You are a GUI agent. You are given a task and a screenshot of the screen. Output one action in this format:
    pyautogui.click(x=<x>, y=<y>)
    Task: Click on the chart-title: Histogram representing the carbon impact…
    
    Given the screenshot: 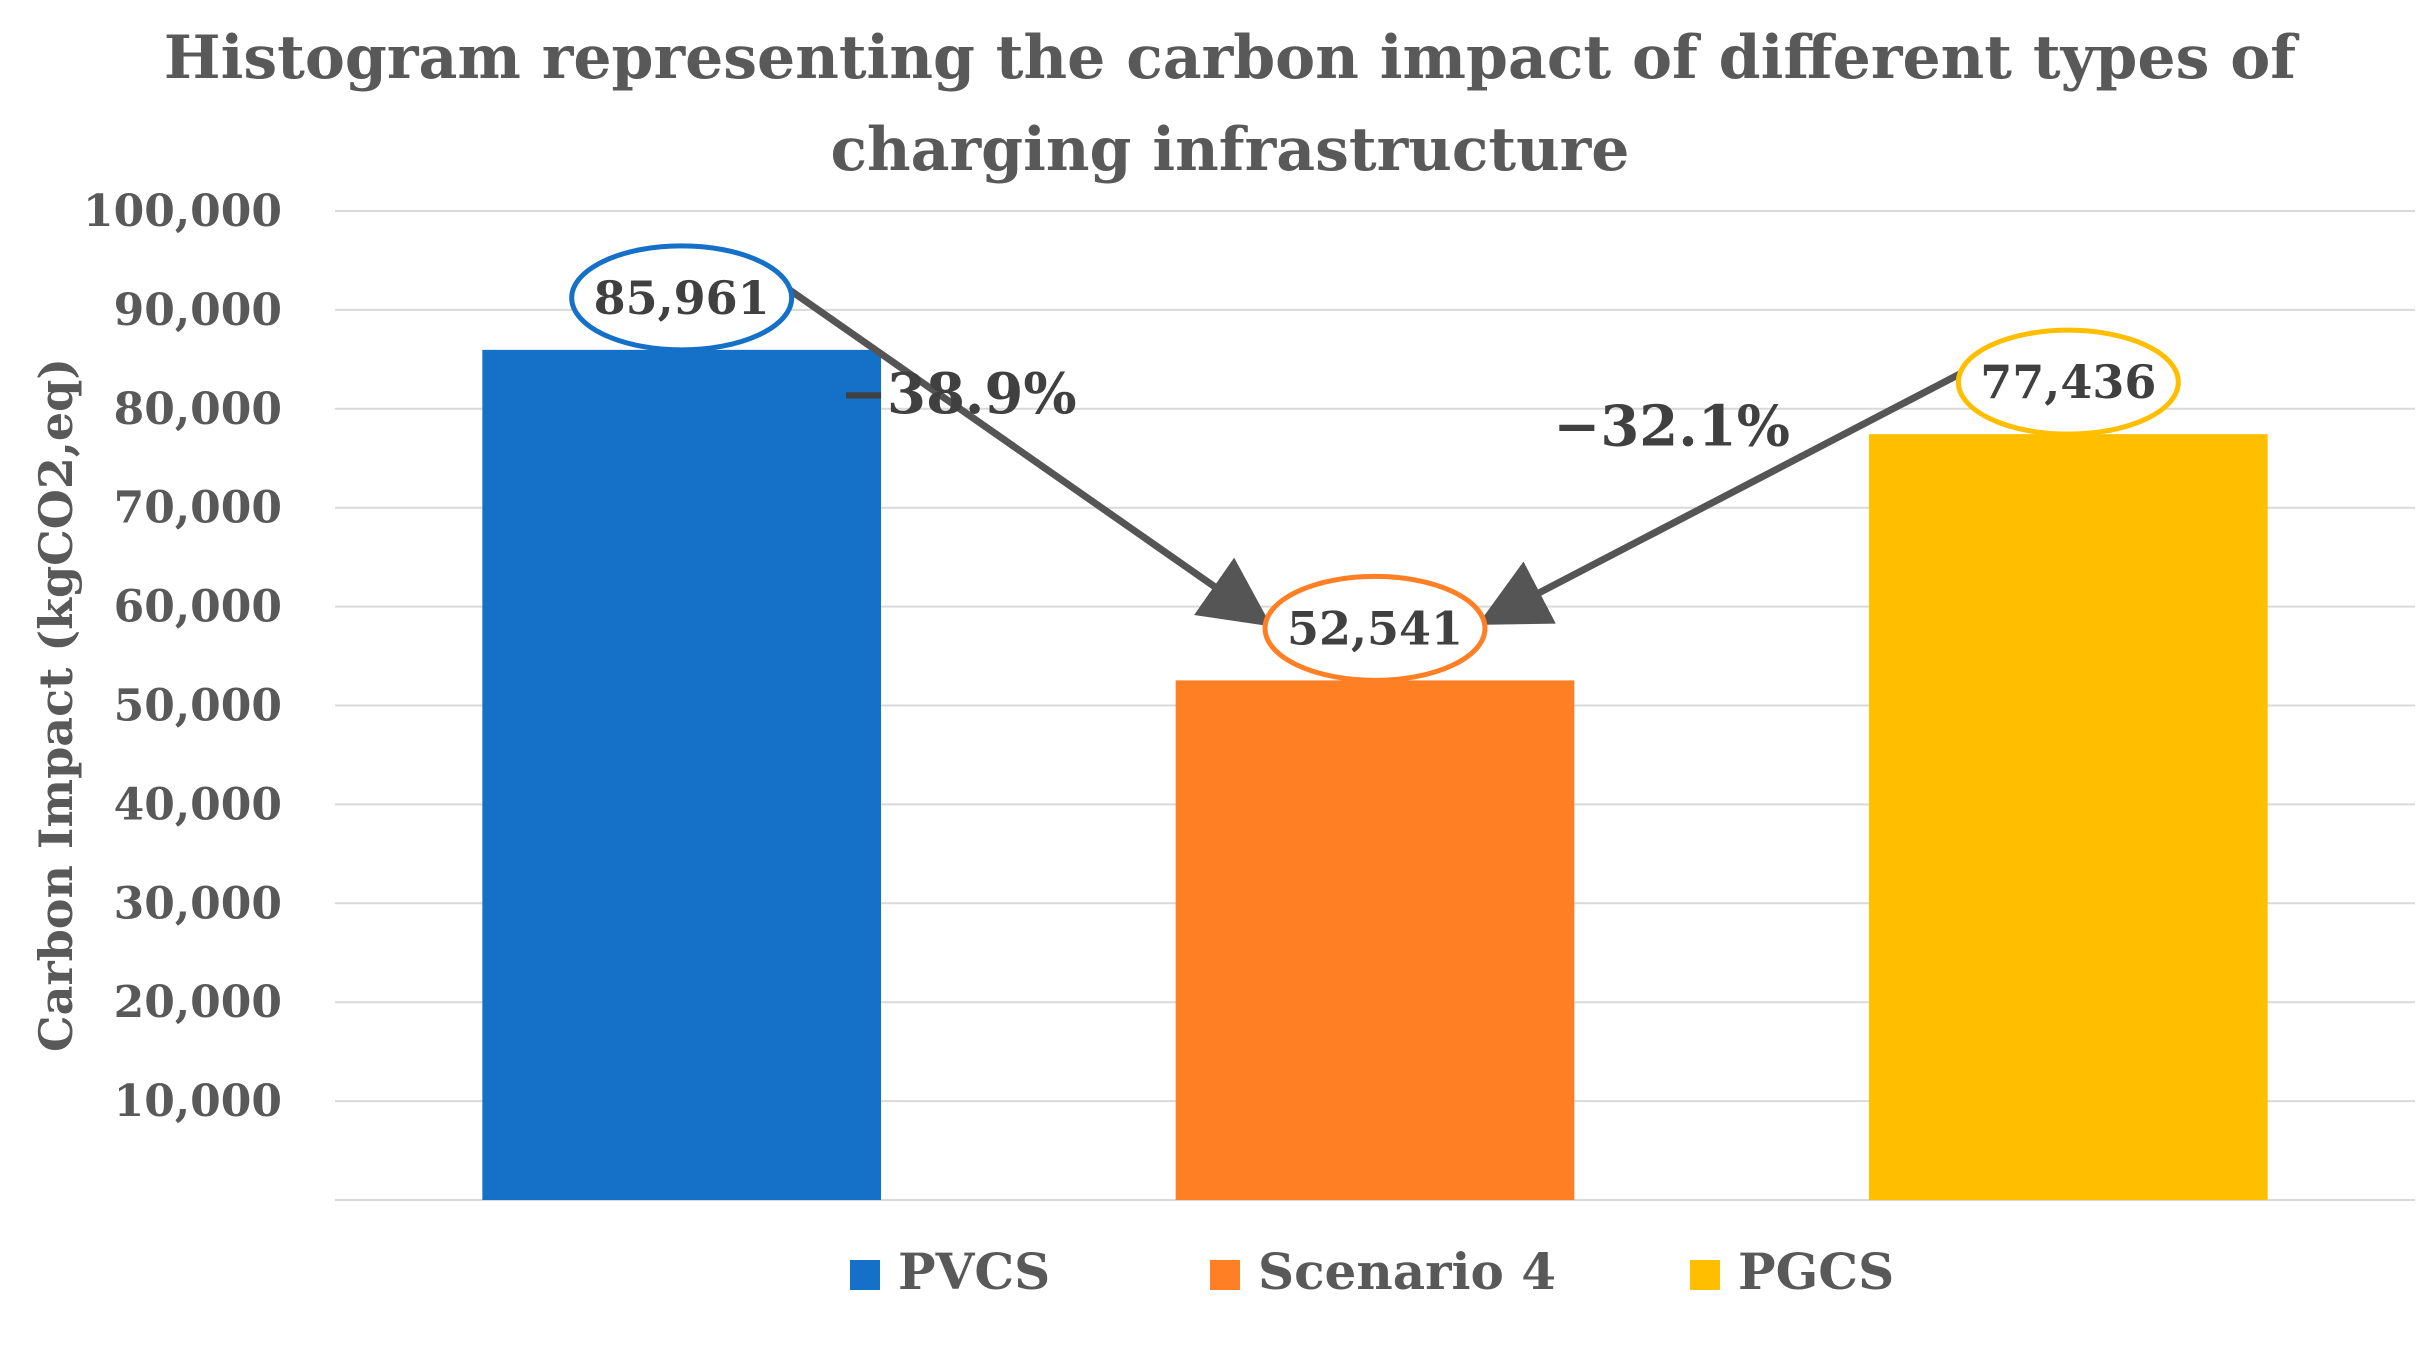 What is the action you would take?
    pyautogui.click(x=1232, y=104)
    